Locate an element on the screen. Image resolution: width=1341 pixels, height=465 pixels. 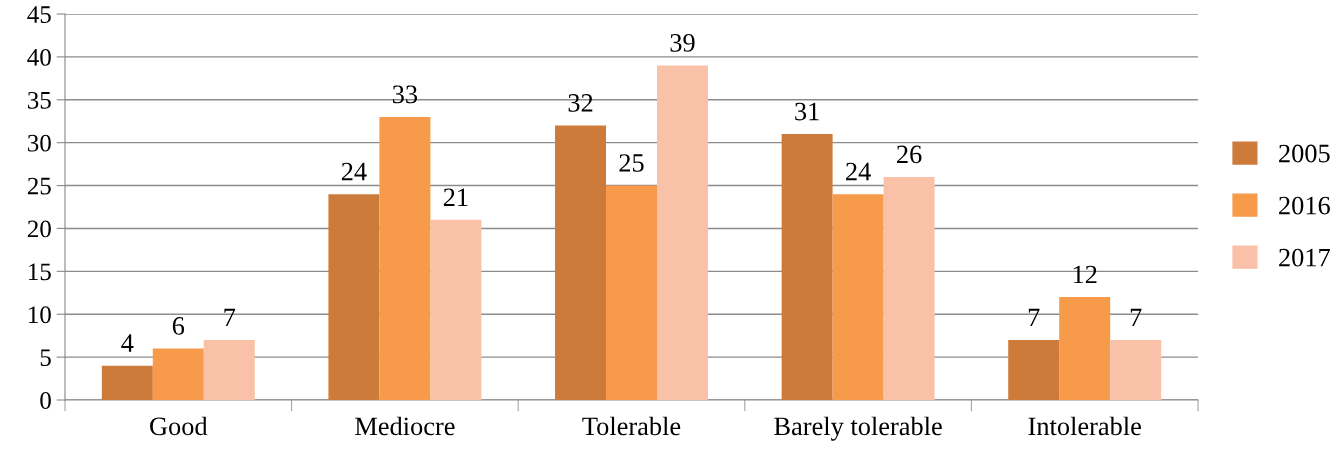
y-tick-label: 25 is located at coordinates (39, 186).